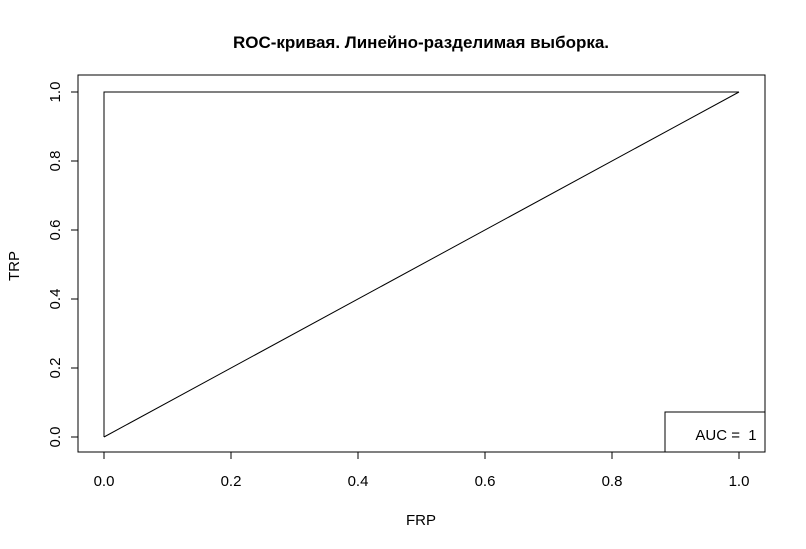 The width and height of the screenshot is (806, 549). What do you see at coordinates (55, 161) in the screenshot?
I see `y-tick-label: 0.8` at bounding box center [55, 161].